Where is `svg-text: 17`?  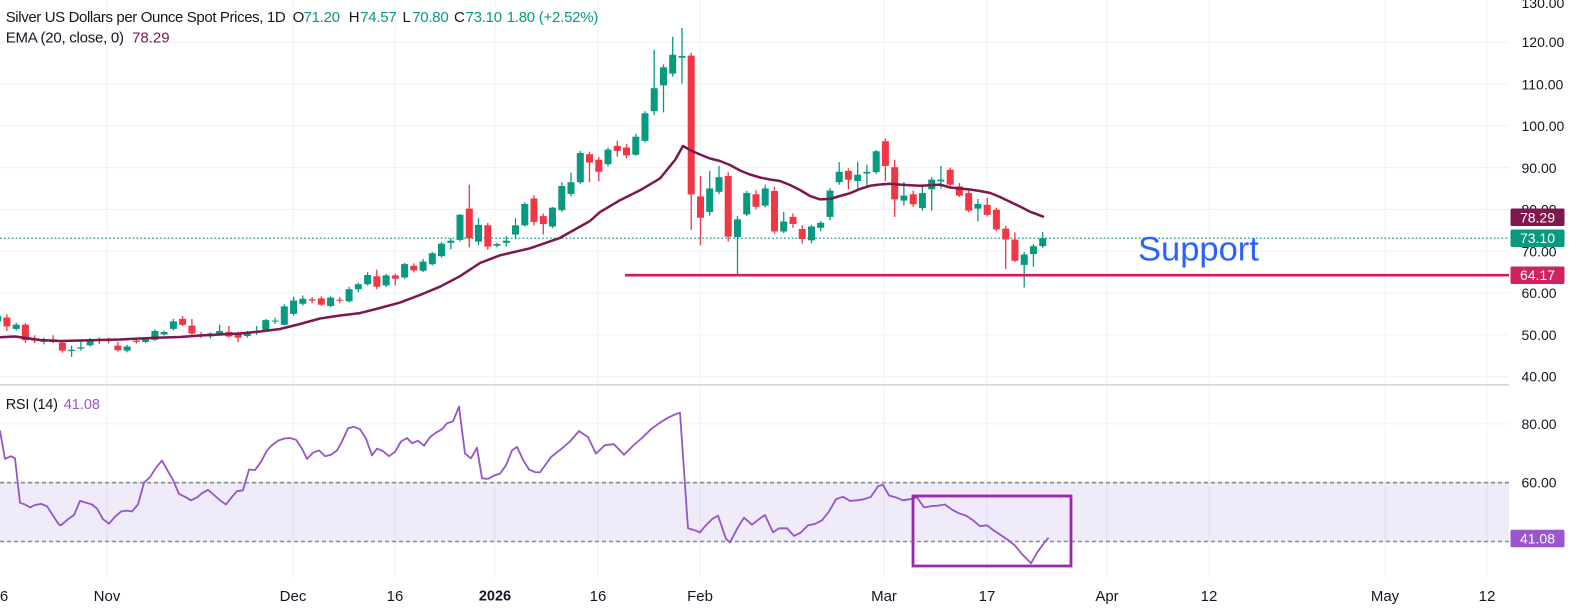 svg-text: 17 is located at coordinates (987, 596).